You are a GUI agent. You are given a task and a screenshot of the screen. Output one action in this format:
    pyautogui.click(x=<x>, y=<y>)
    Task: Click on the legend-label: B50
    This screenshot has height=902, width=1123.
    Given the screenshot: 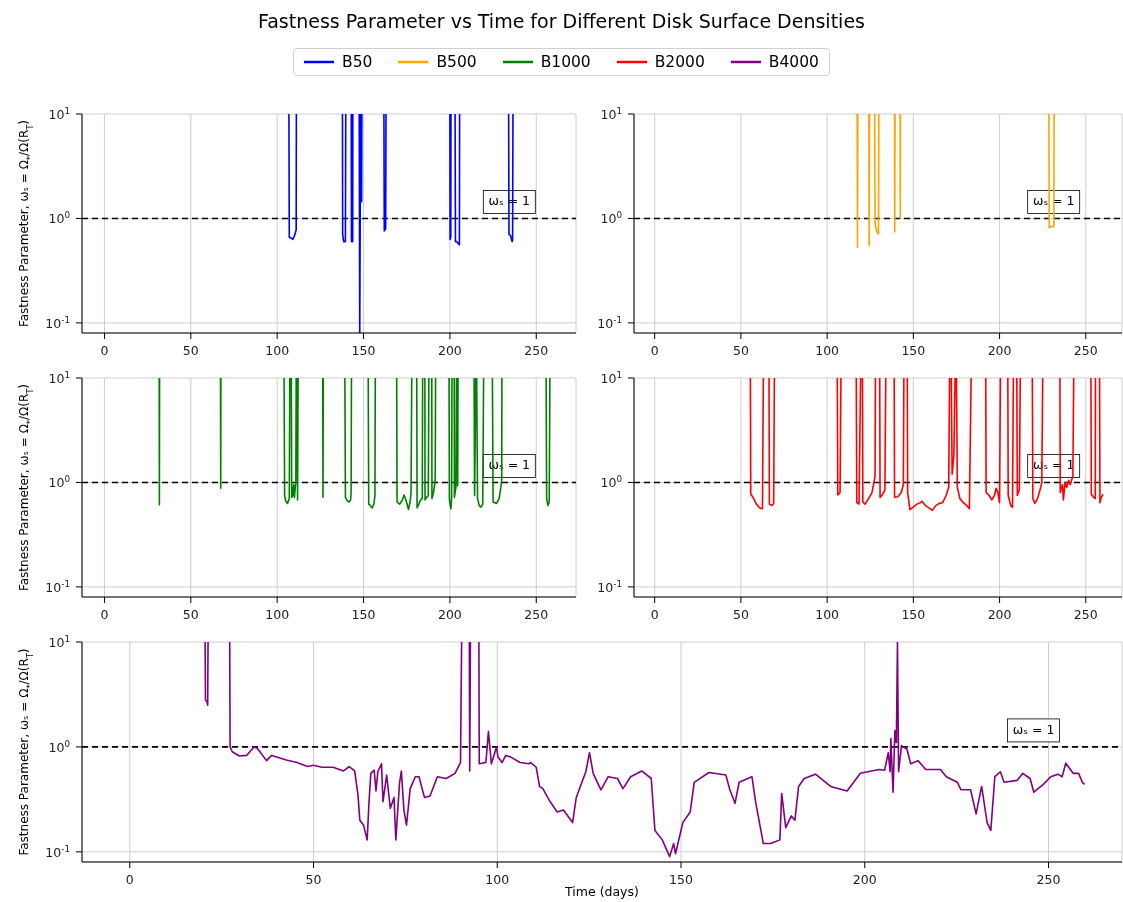 What is the action you would take?
    pyautogui.click(x=357, y=62)
    